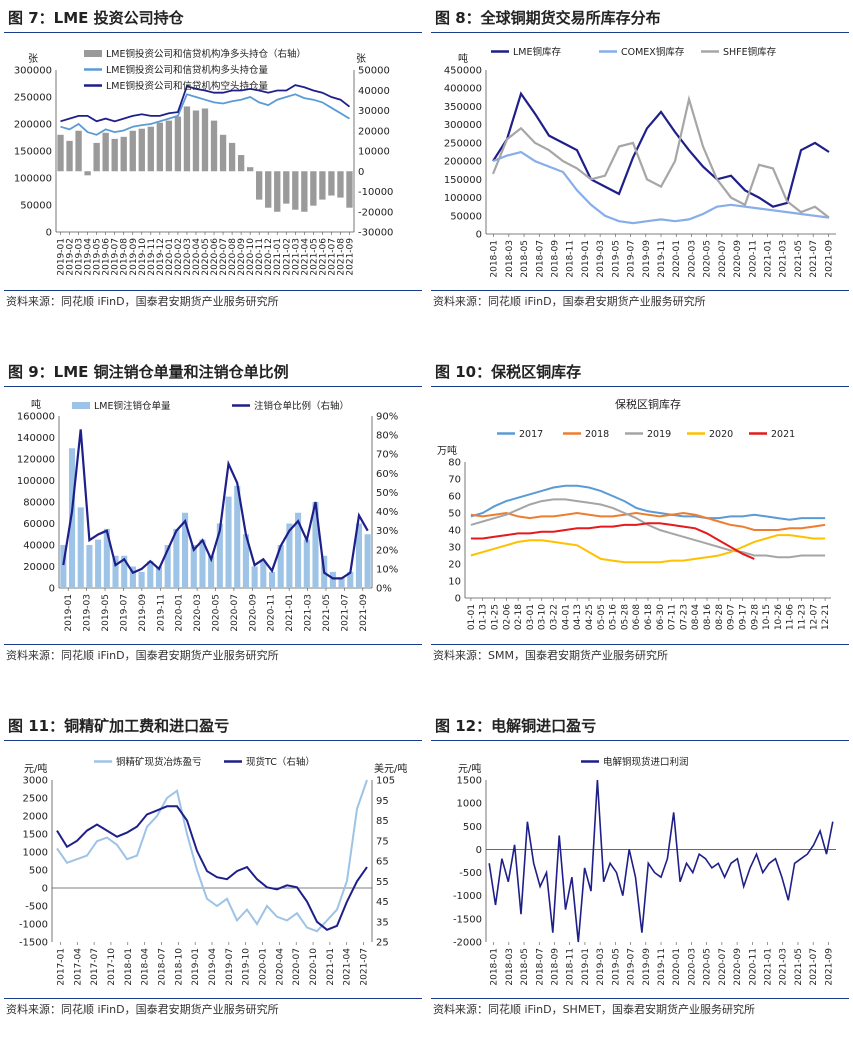 The height and width of the screenshot is (1052, 853). Describe the element at coordinates (375, 233) in the screenshot. I see `y-right-tick-label: -30000` at that location.